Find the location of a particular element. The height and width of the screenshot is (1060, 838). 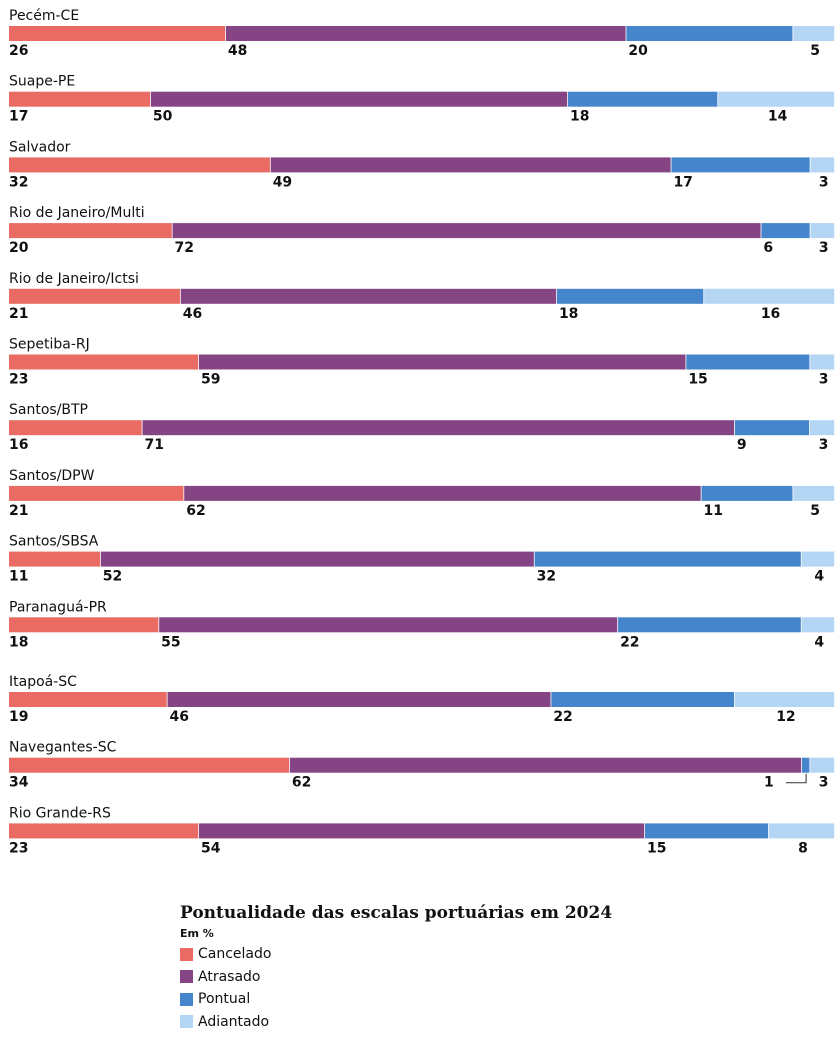

bar-segment-santos-sbsa-adiantado is located at coordinates (818, 559).